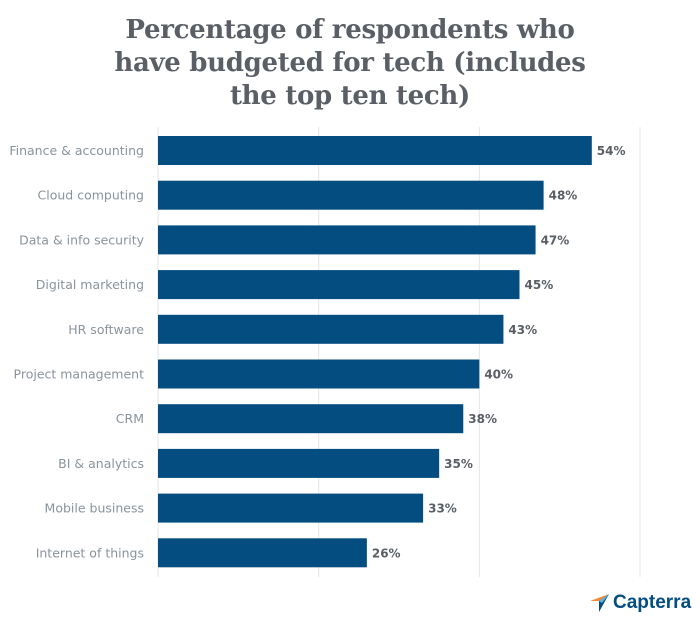 This screenshot has height=630, width=700. I want to click on category-label: Digital marketing, so click(90, 284).